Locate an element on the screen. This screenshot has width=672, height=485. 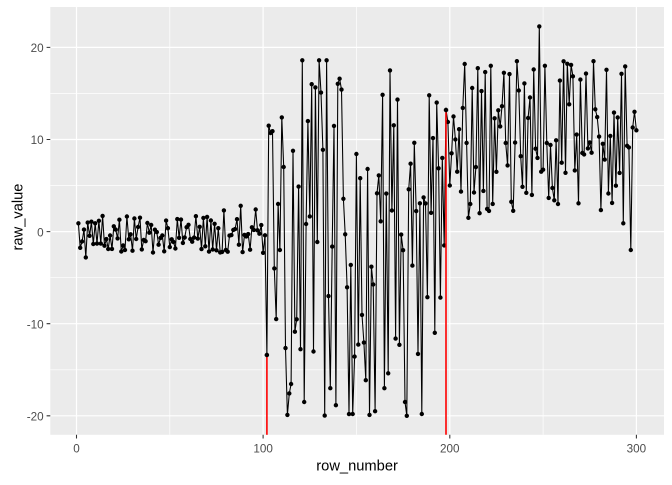
svg-text: 20 is located at coordinates (38, 48).